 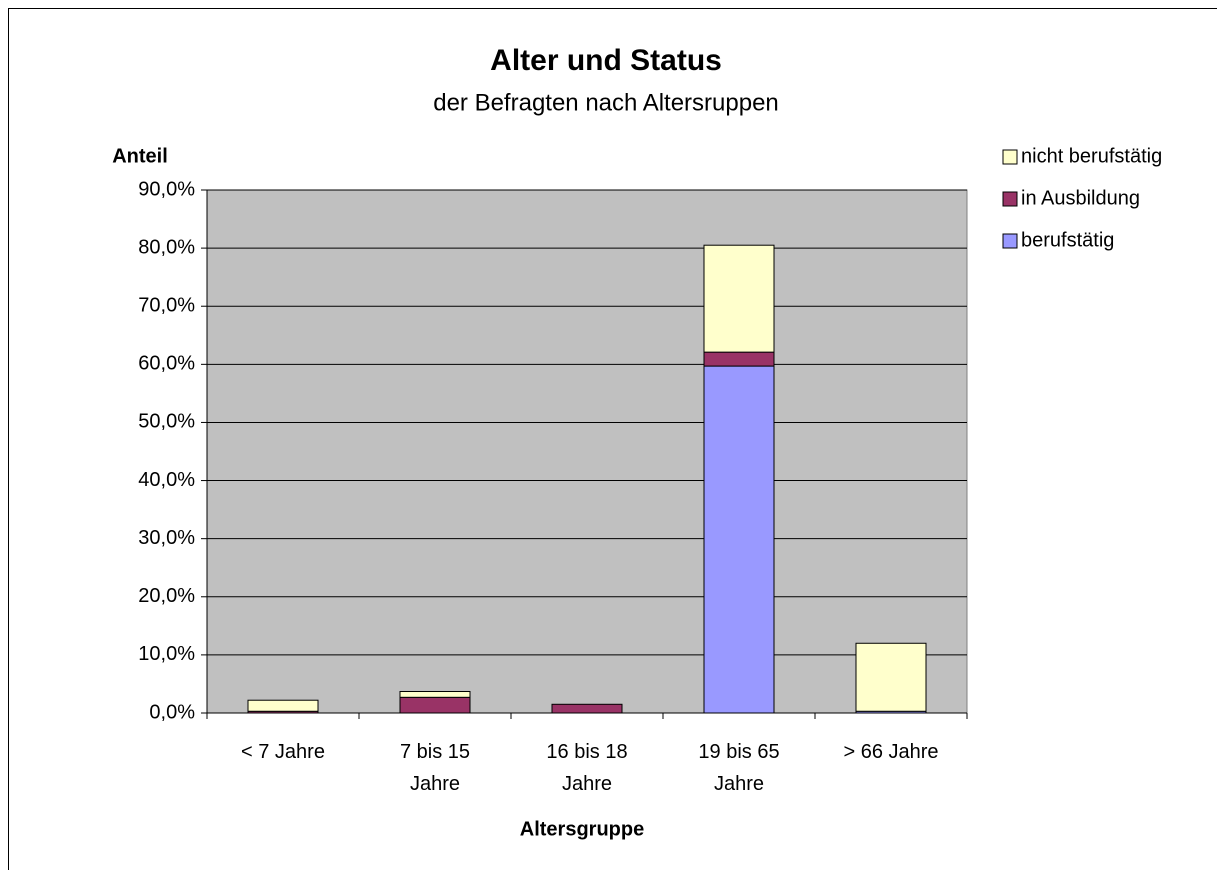 What do you see at coordinates (166, 364) in the screenshot?
I see `y-tick-label: 60,0%` at bounding box center [166, 364].